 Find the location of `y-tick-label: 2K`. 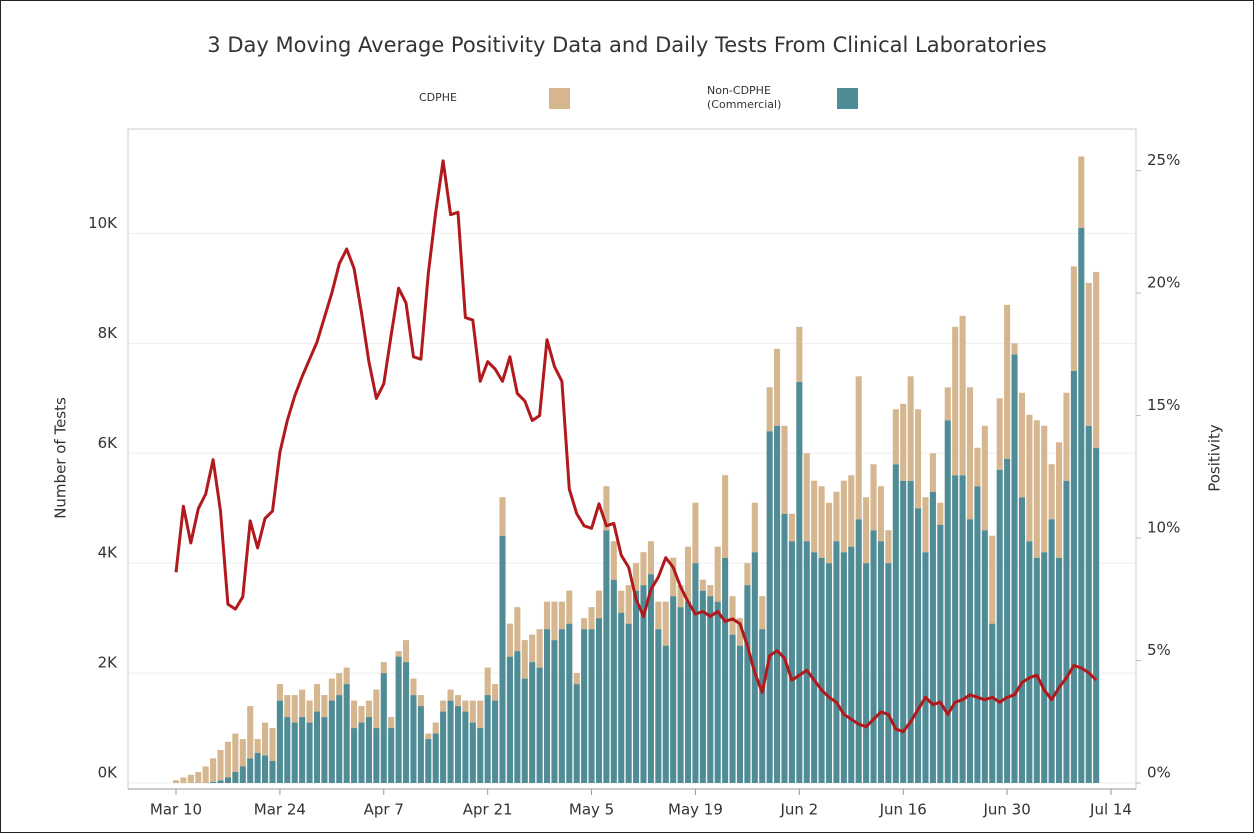

y-tick-label: 2K is located at coordinates (108, 663).